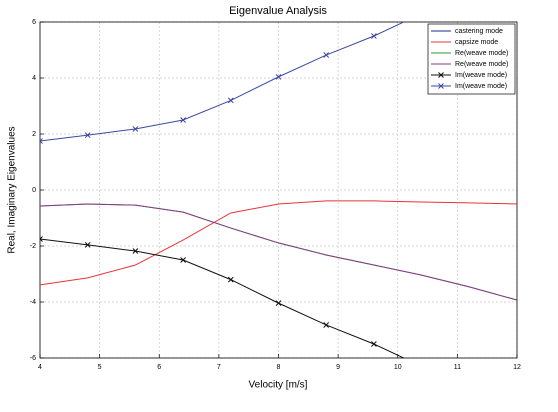 Image resolution: width=558 pixels, height=412 pixels. I want to click on x-axis-label: Velocity [m/s], so click(278, 385).